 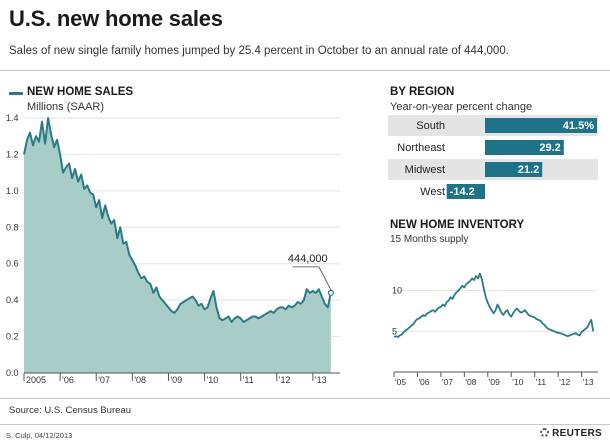 I want to click on inventory-x-tick-label: '05, so click(x=400, y=382).